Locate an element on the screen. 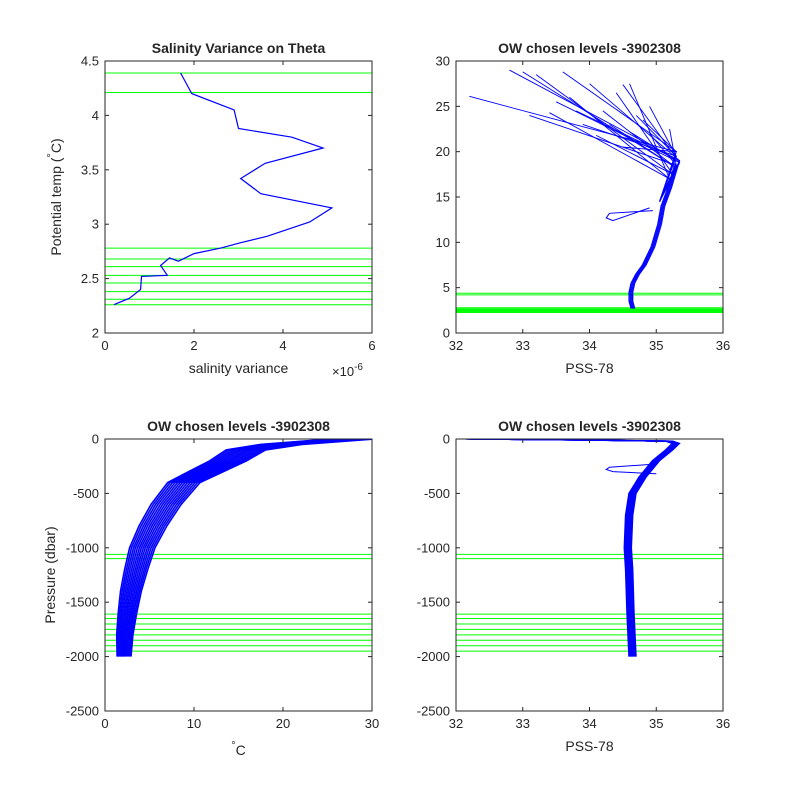 Image resolution: width=800 pixels, height=800 pixels. chart-title: Salinity Variance on Theta is located at coordinates (239, 48).